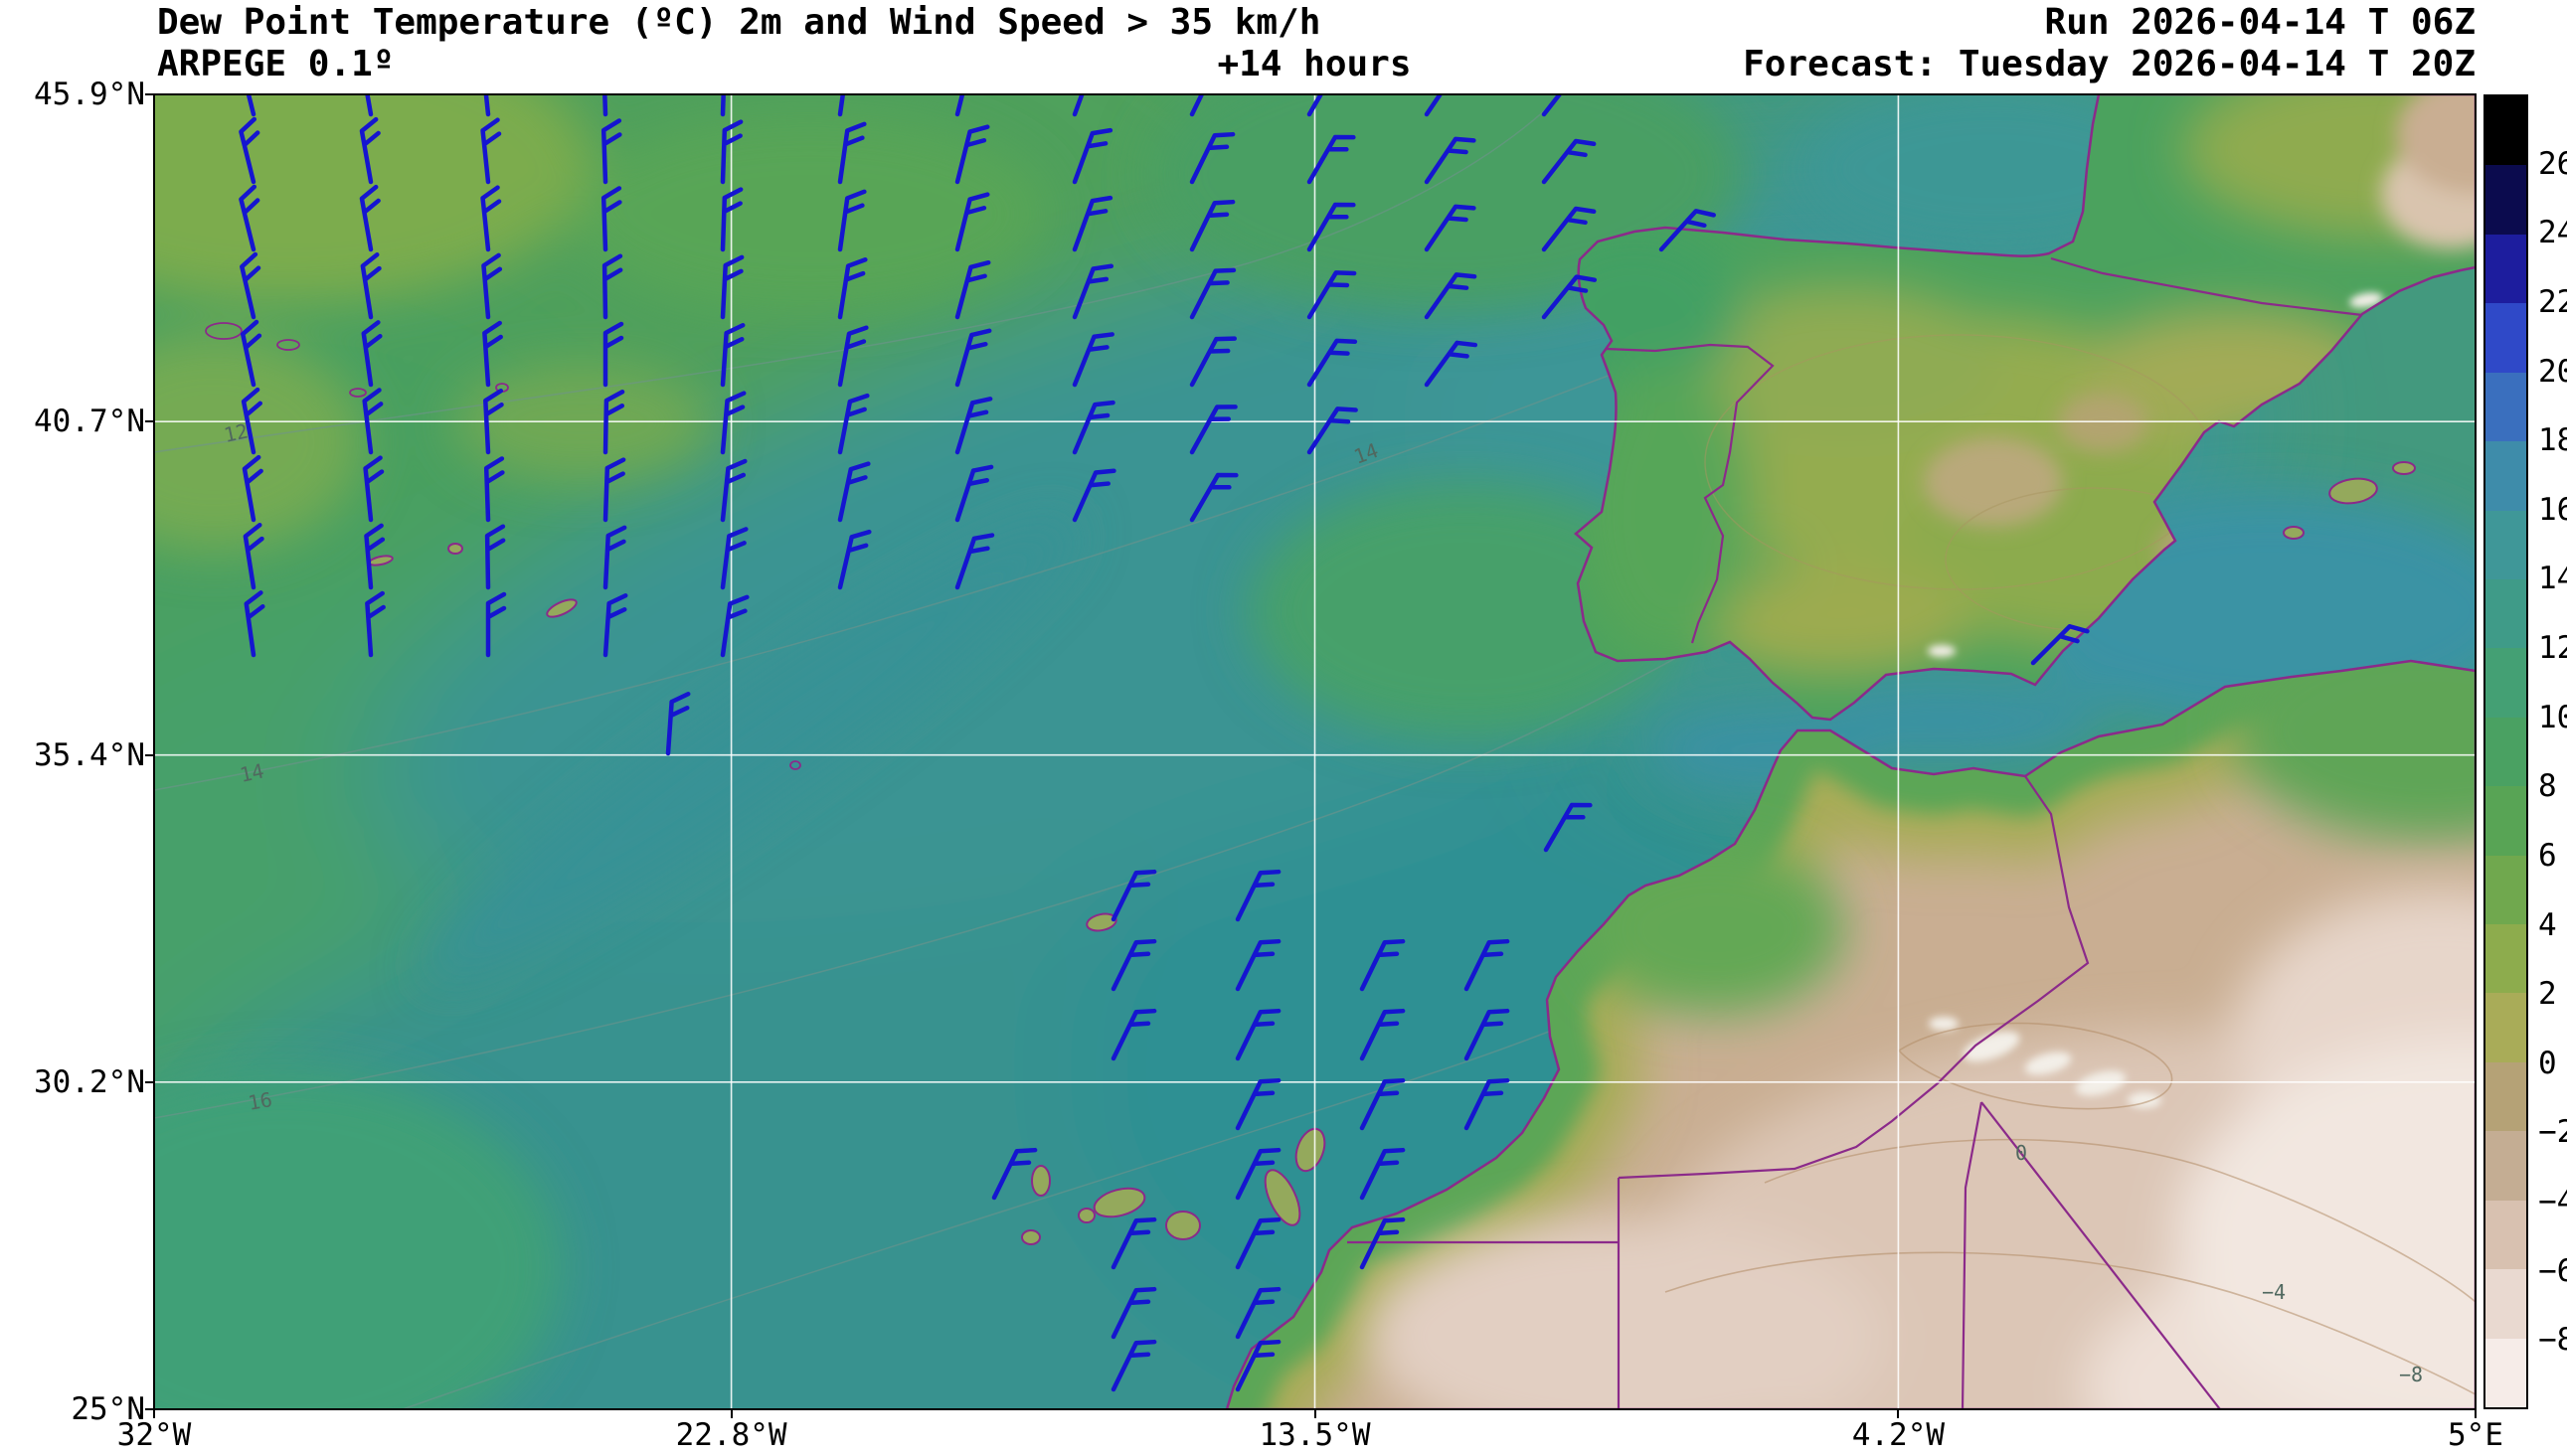 This screenshot has height=1456, width=2567. I want to click on portugal-spain-border, so click(1690, 493).